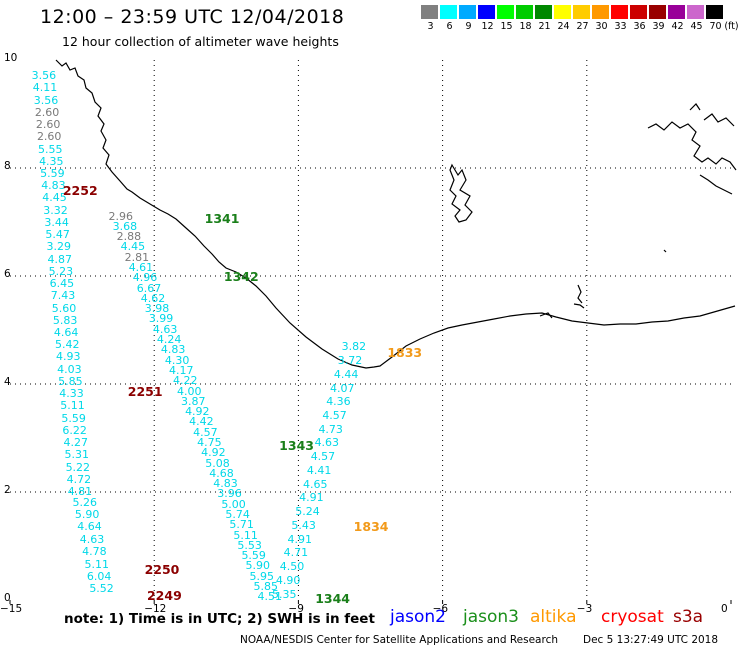 This screenshot has height=650, width=740. I want to click on scale-label: 70, so click(715, 26).